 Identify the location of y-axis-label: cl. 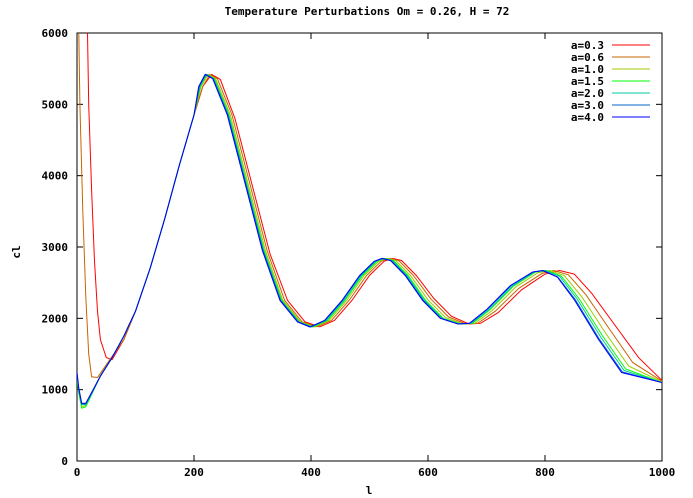
(16, 251).